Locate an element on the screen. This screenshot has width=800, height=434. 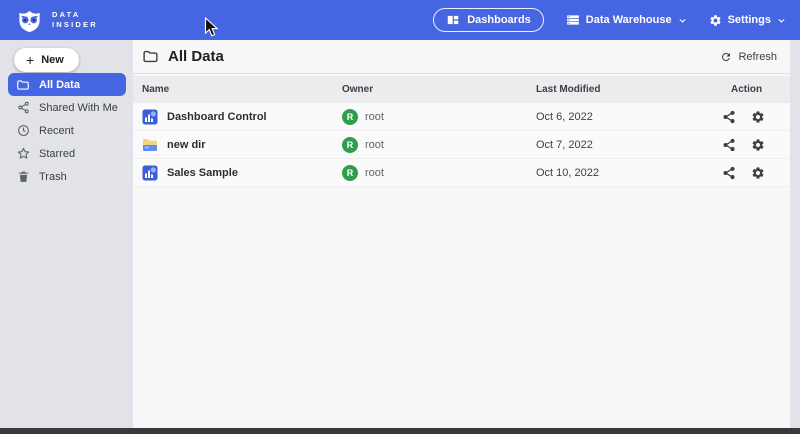
refresh-button: Refresh is located at coordinates (748, 57).